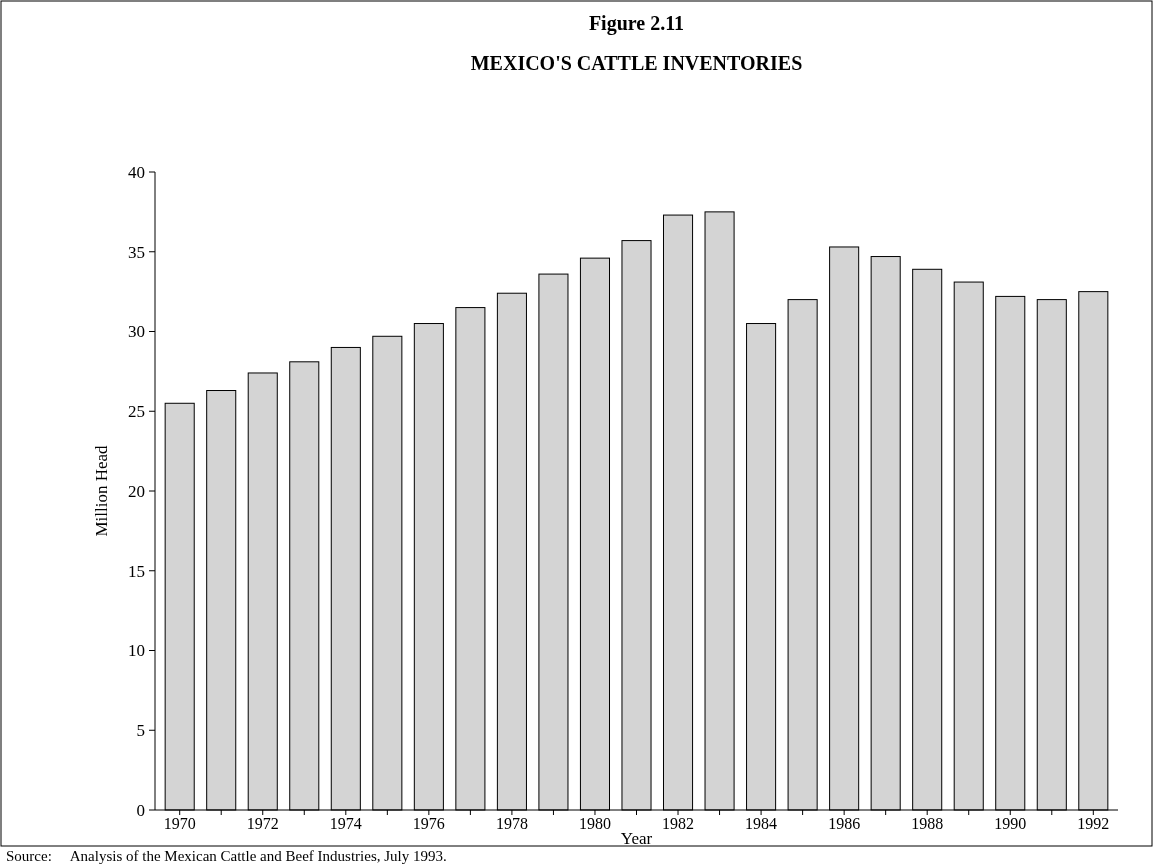 The width and height of the screenshot is (1155, 866). I want to click on x-tick-label: 1986, so click(844, 823).